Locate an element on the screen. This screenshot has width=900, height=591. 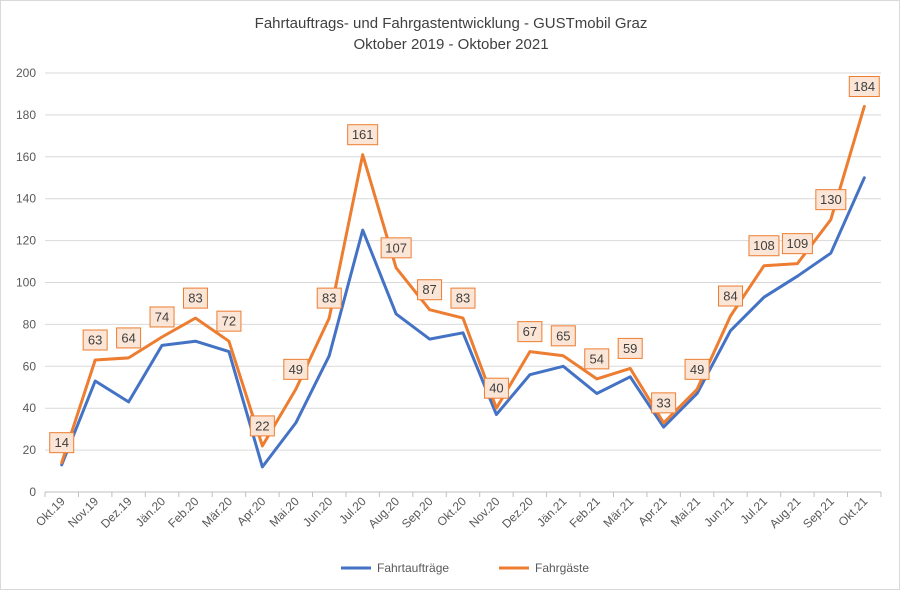
data-label: 14 is located at coordinates (62, 443).